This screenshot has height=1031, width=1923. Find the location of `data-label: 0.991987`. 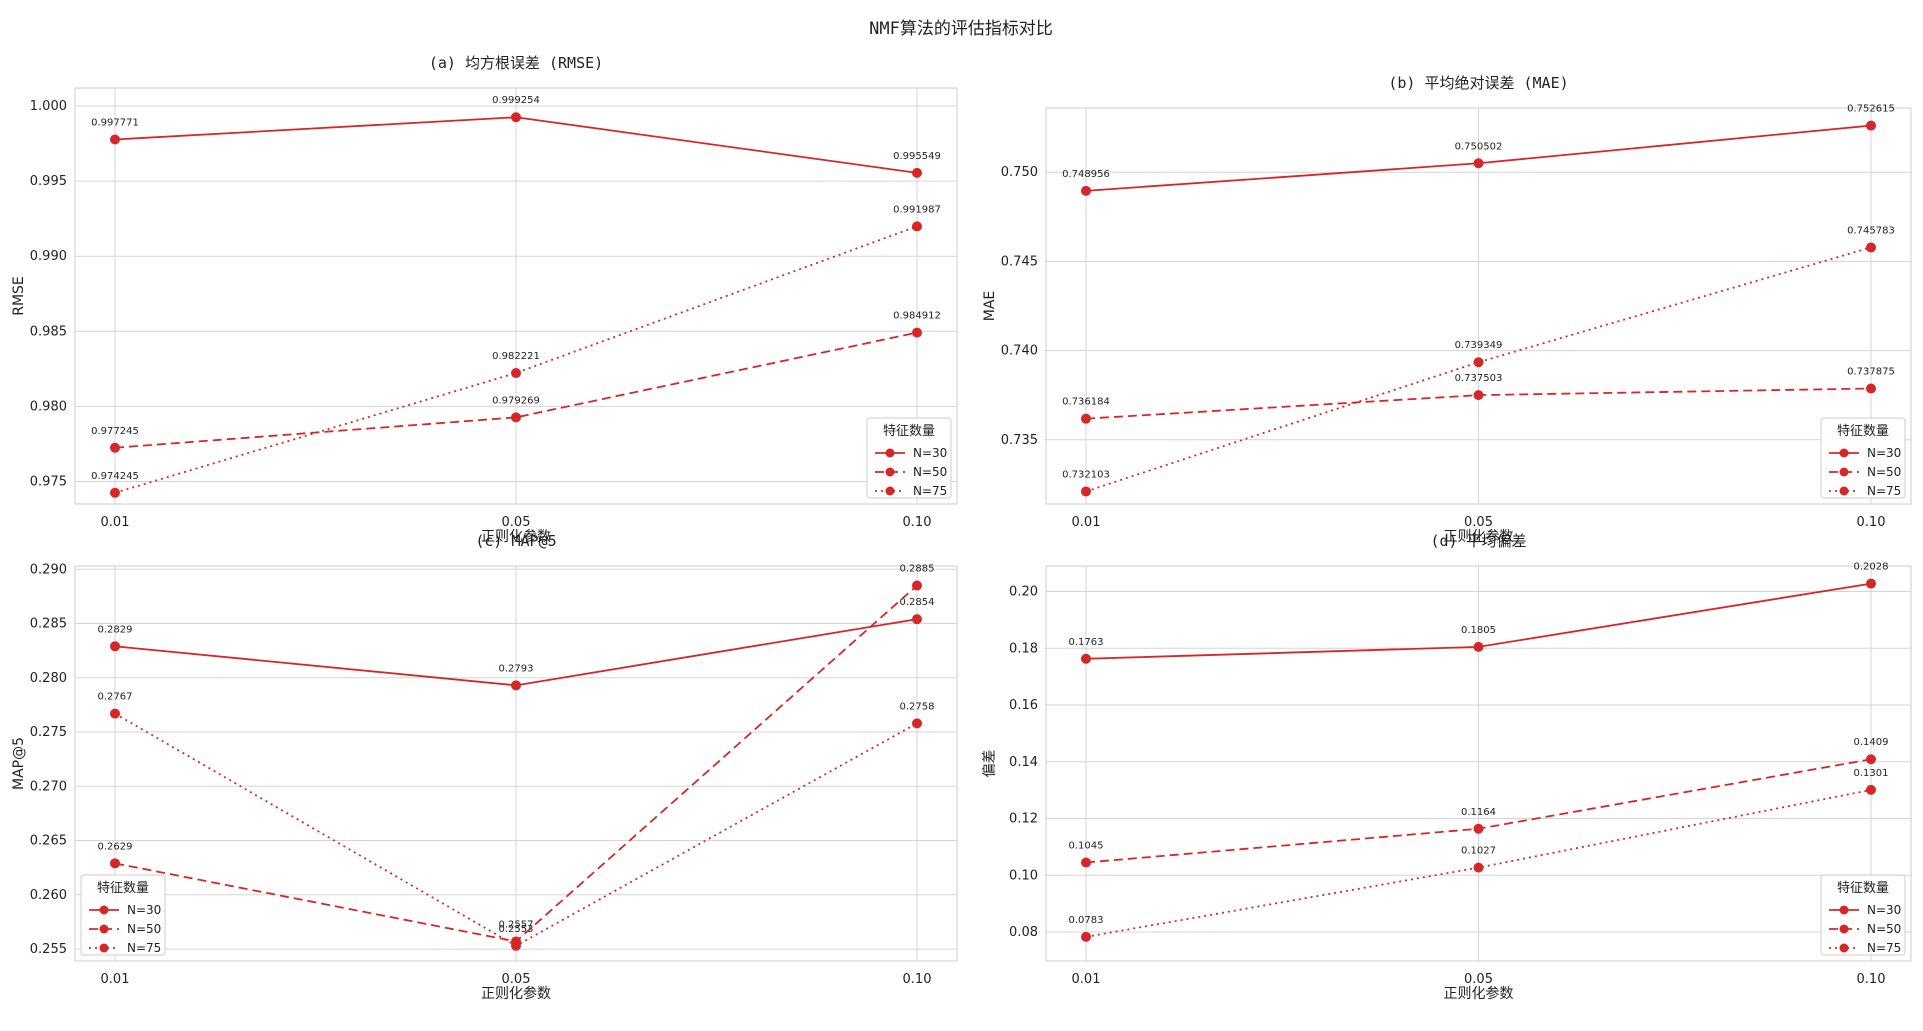

data-label: 0.991987 is located at coordinates (917, 209).